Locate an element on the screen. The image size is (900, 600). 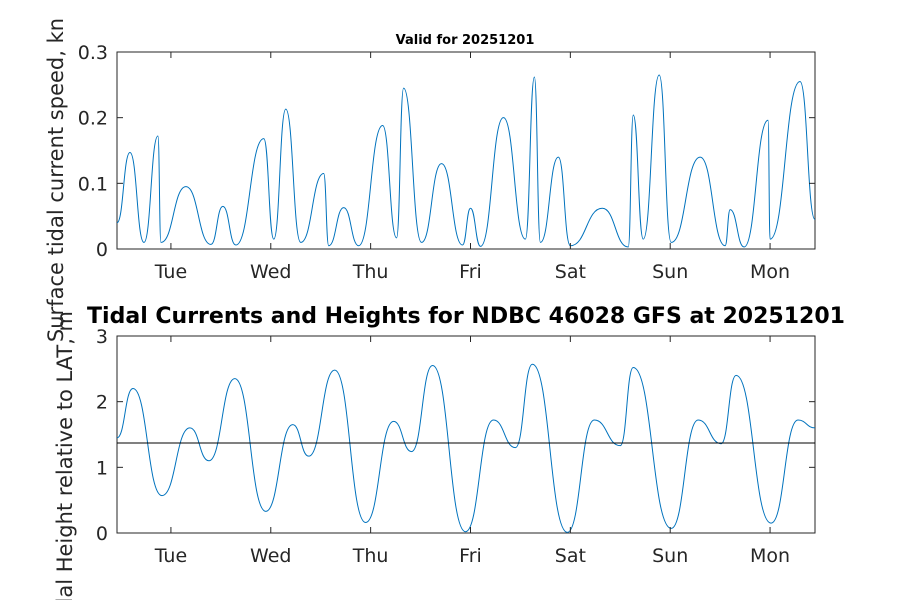
current-plot-title: Valid for 20251201 is located at coordinates (465, 40).